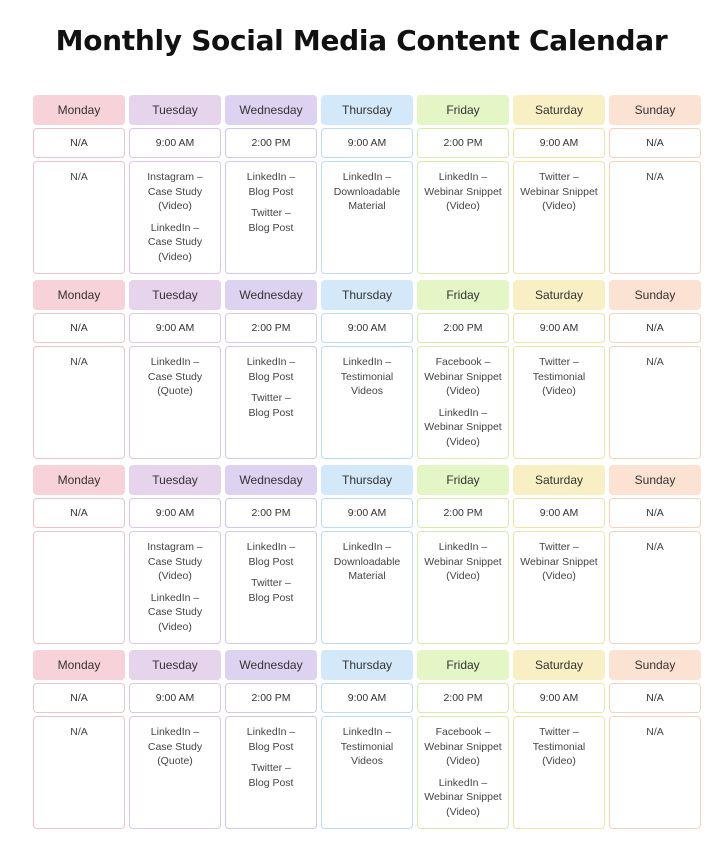  Describe the element at coordinates (175, 746) in the screenshot. I see `post-entry: LinkedIn – Case Study (Quote)` at that location.